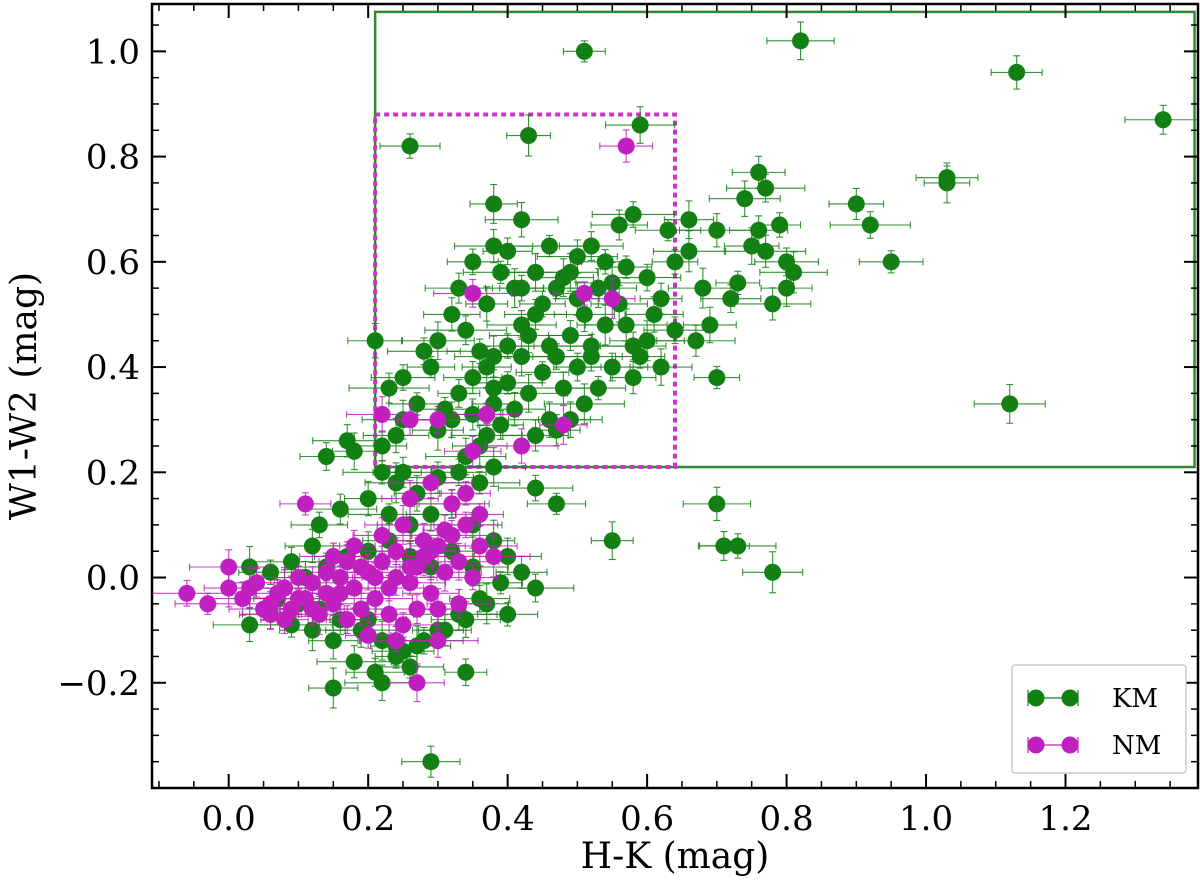 The width and height of the screenshot is (1200, 883). What do you see at coordinates (113, 473) in the screenshot?
I see `y-tick-label: 0.2` at bounding box center [113, 473].